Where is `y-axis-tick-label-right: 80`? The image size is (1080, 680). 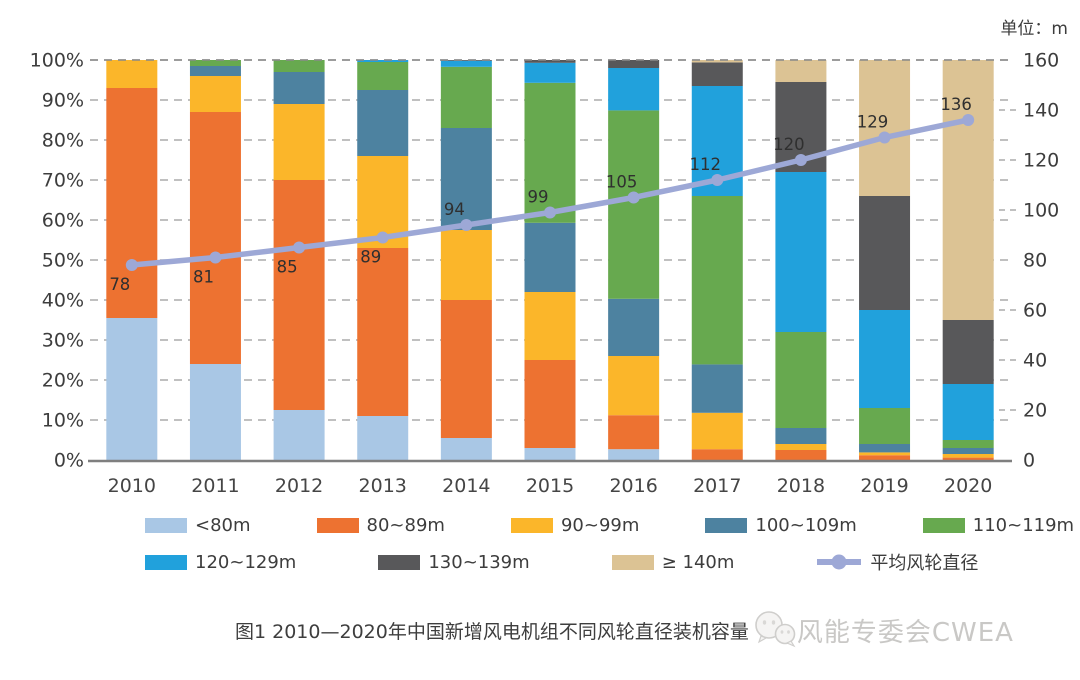
y-axis-tick-label-right: 80 is located at coordinates (1035, 261).